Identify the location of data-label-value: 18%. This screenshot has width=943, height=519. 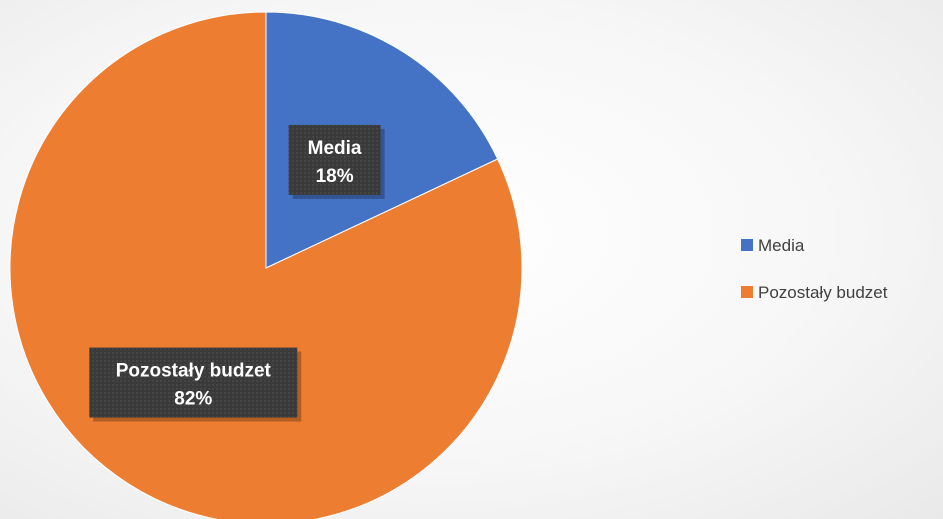
(335, 176).